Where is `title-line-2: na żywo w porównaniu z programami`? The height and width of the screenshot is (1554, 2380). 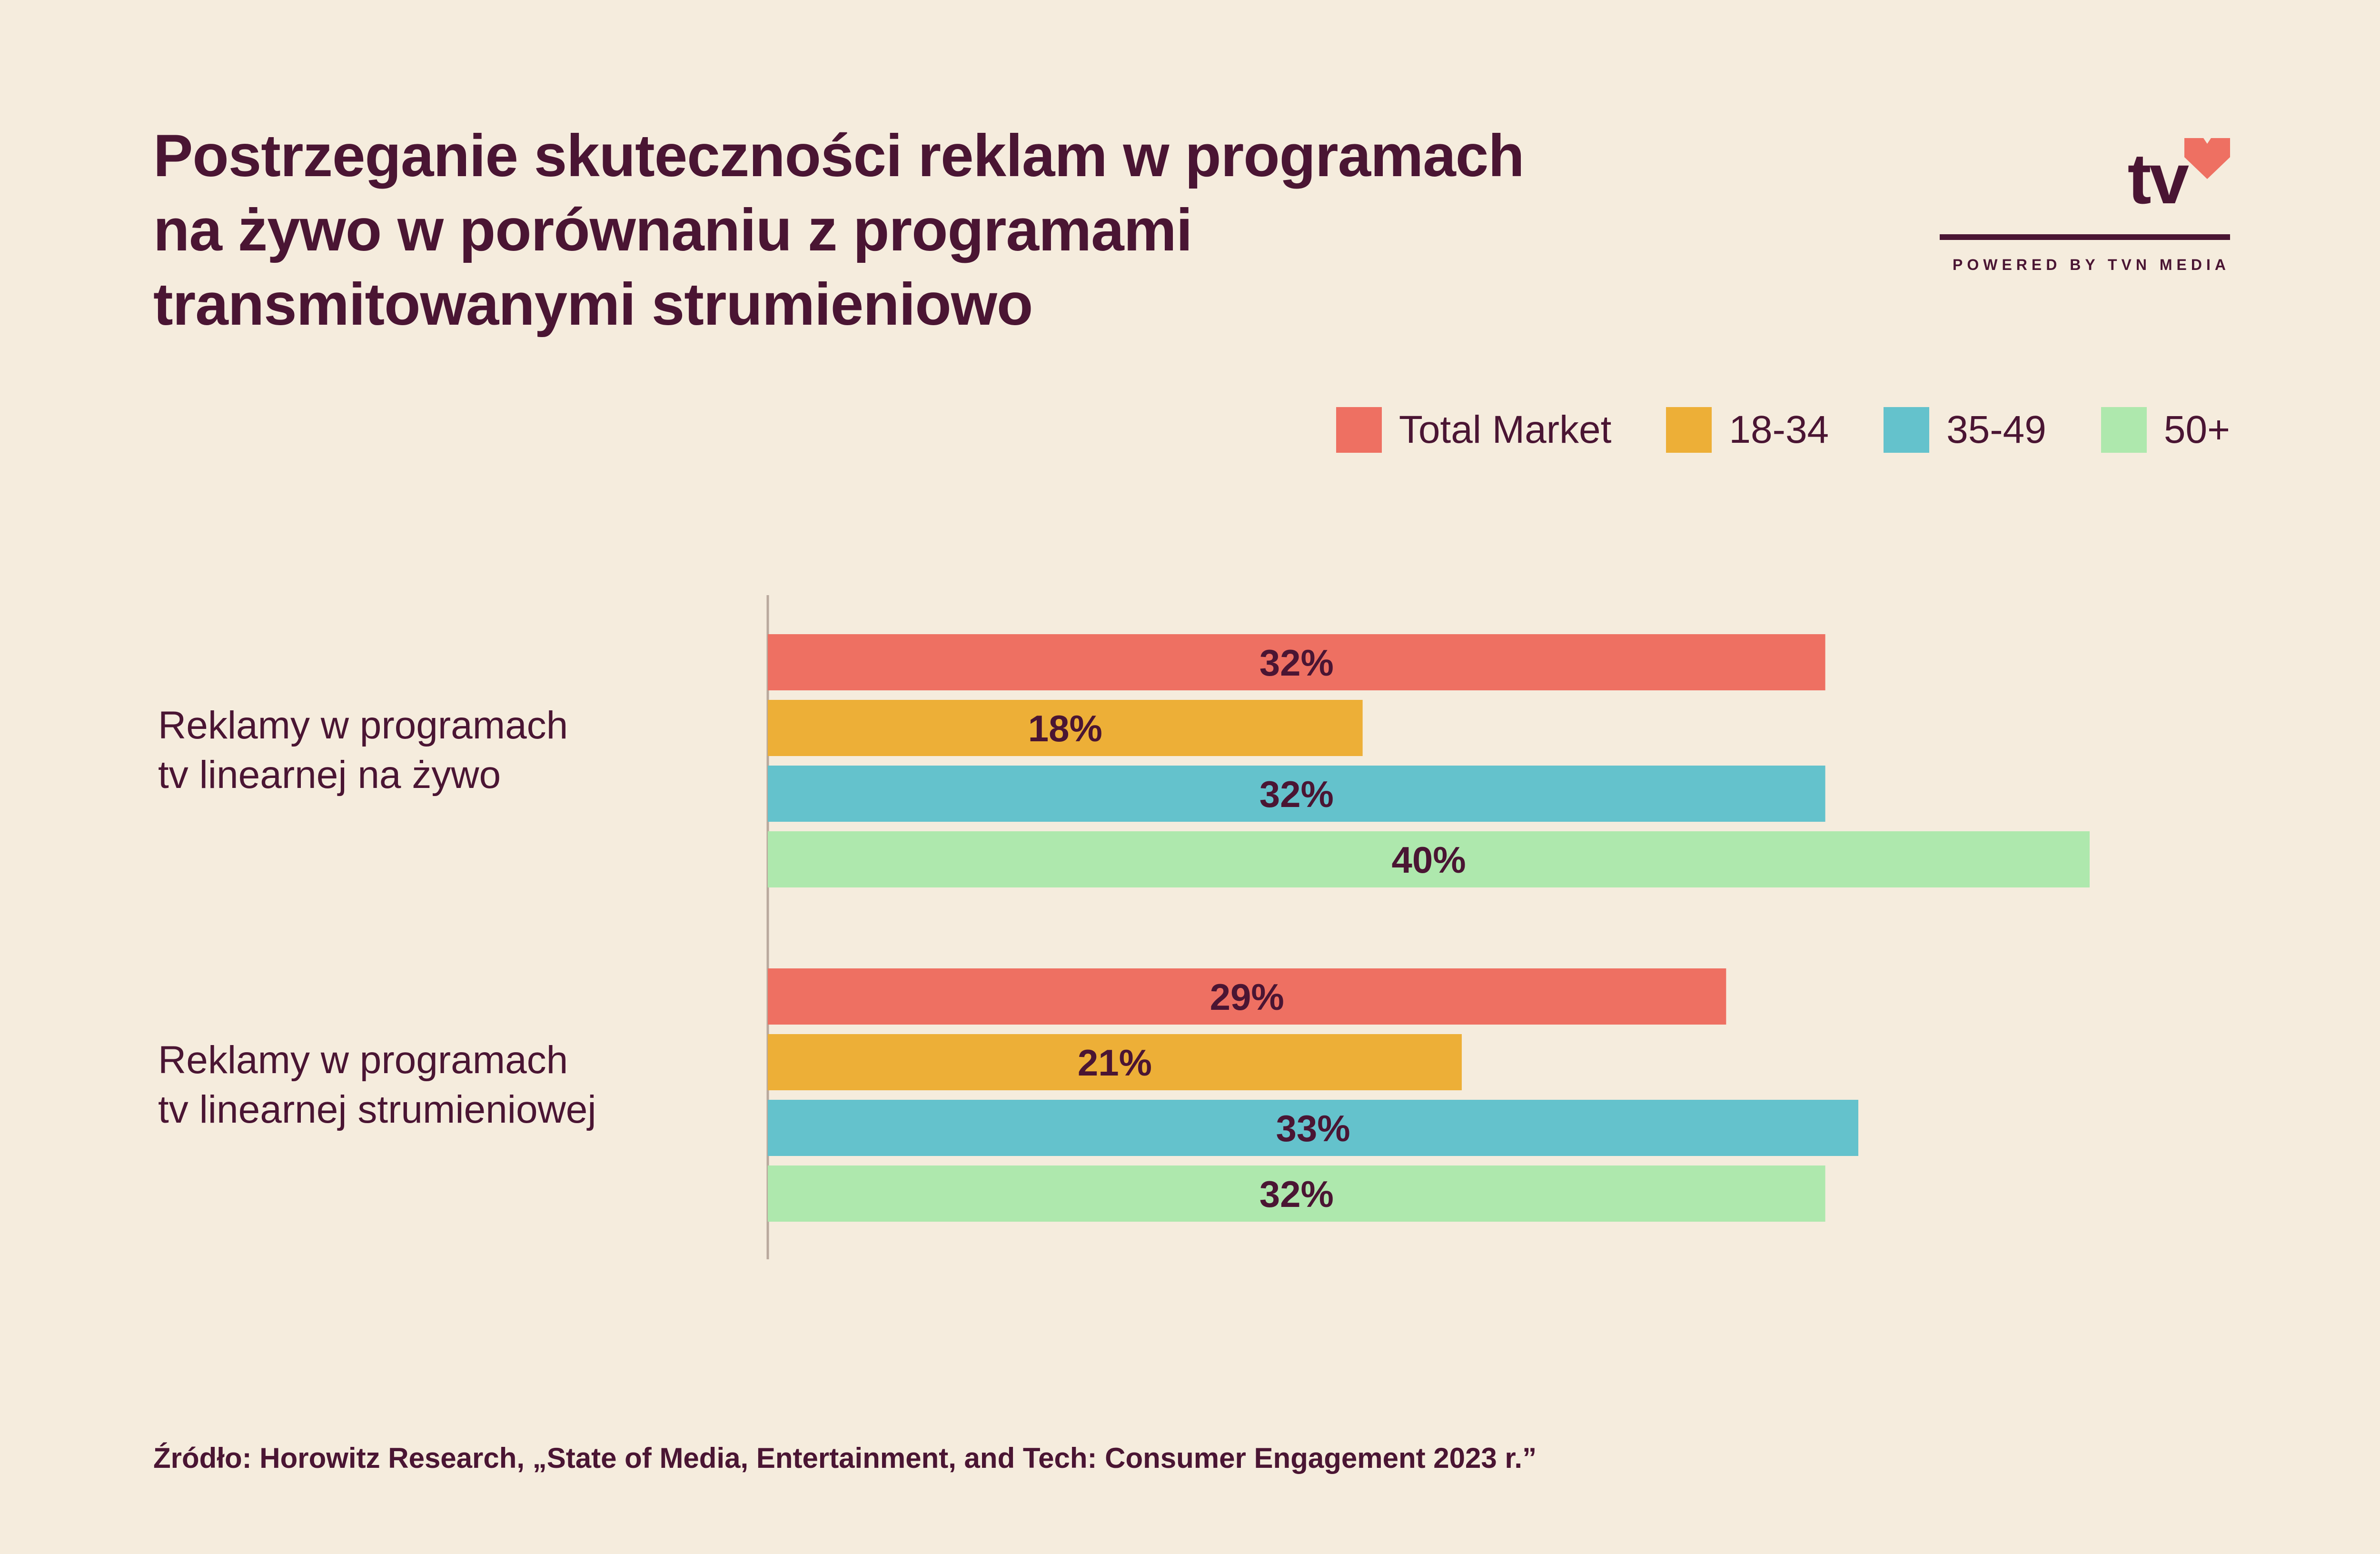 title-line-2: na żywo w porównaniu z programami is located at coordinates (673, 230).